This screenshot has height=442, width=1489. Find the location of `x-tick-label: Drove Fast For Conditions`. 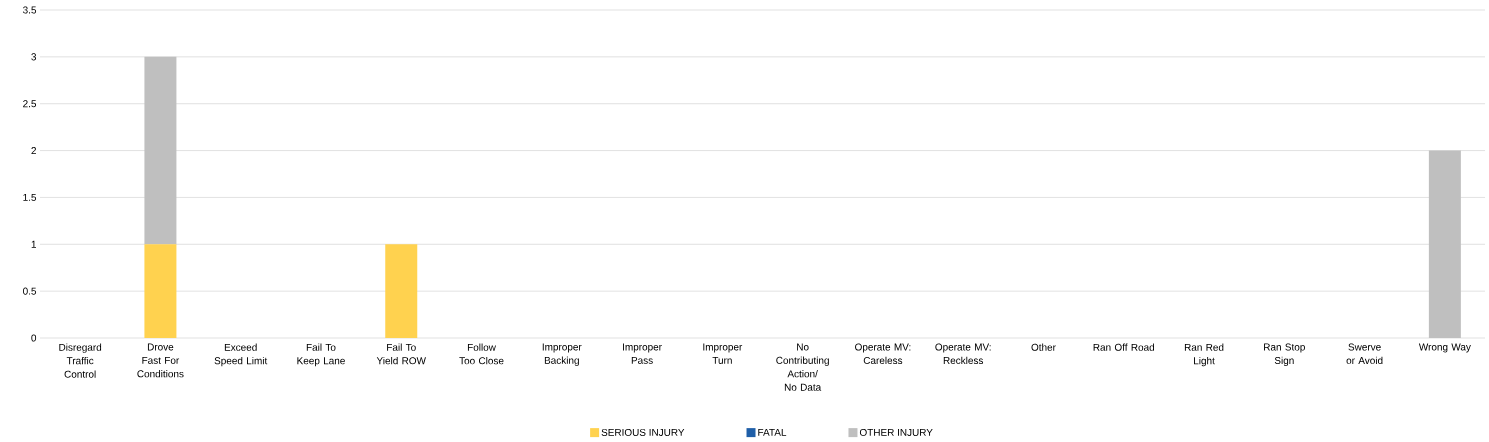

x-tick-label: Drove Fast For Conditions is located at coordinates (160, 360).